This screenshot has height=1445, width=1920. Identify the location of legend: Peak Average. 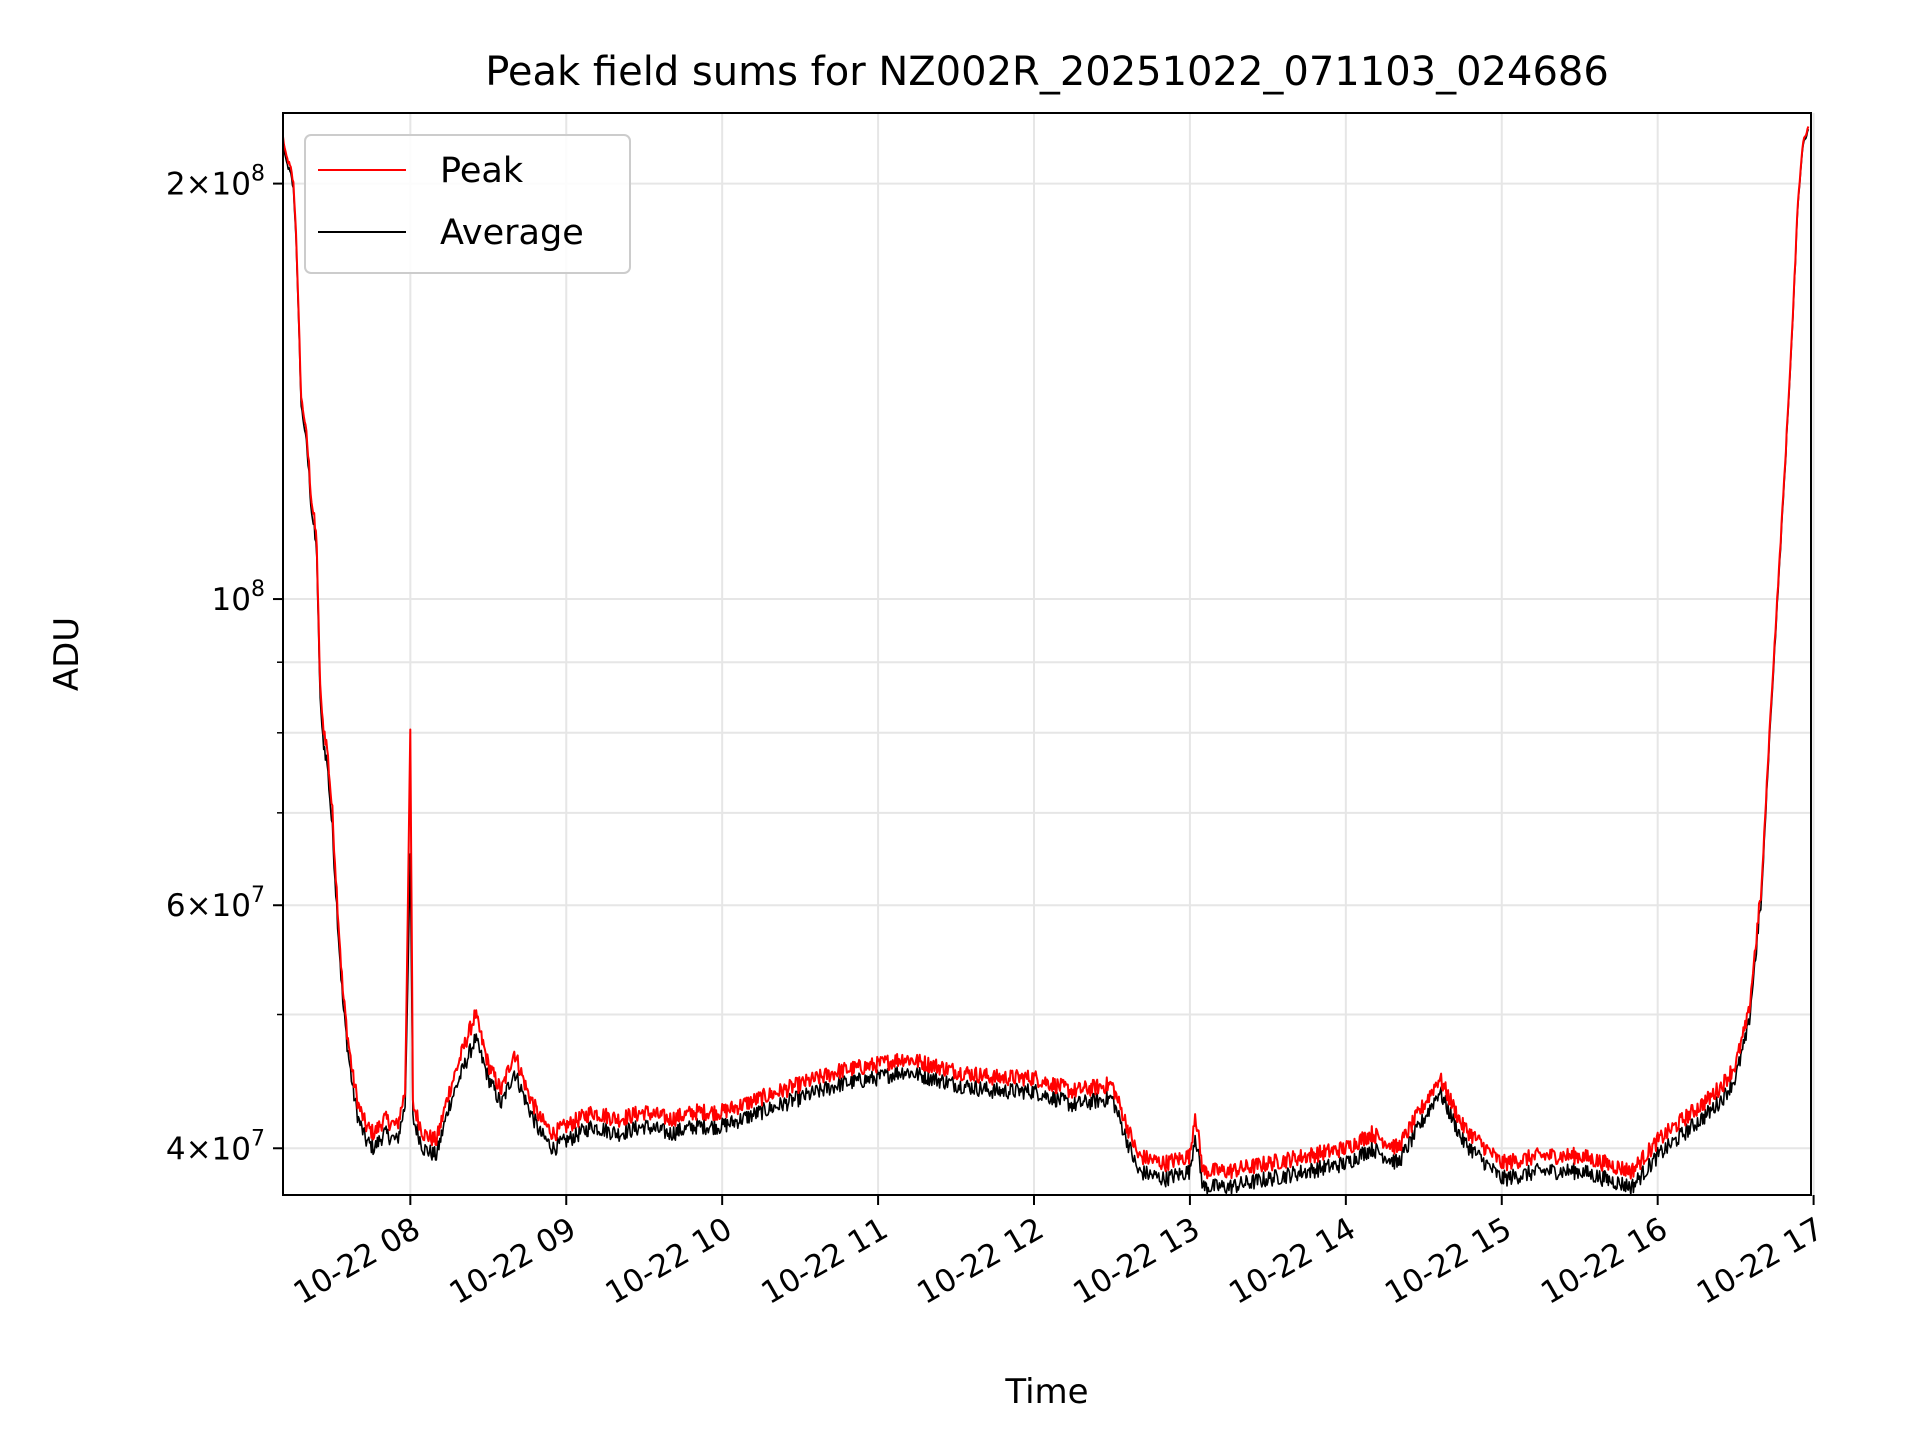
(467, 204).